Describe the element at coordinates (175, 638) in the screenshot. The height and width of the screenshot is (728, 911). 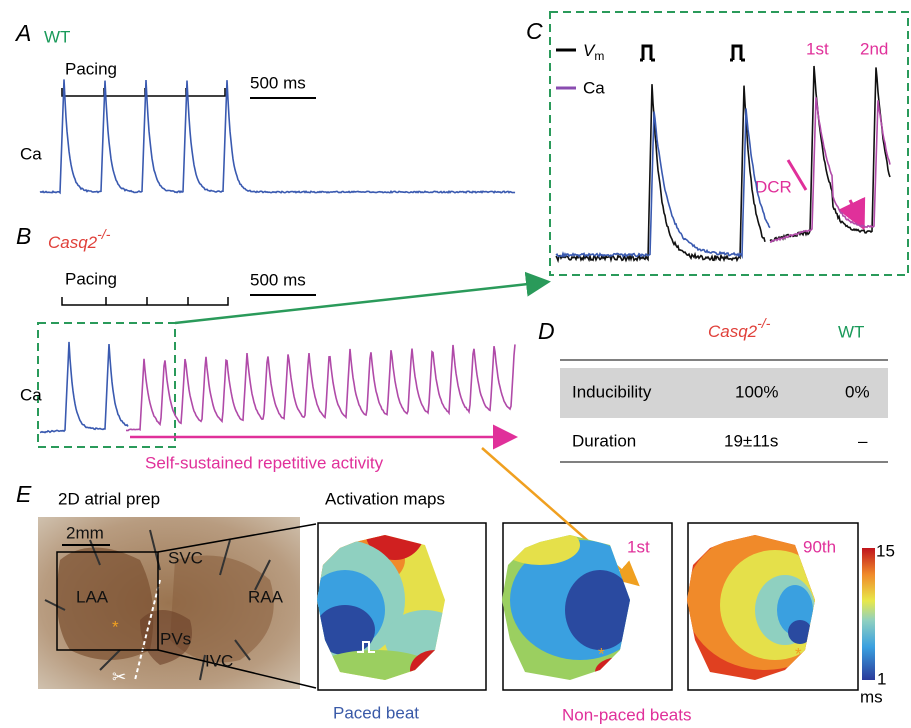
I see `region: PVs` at that location.